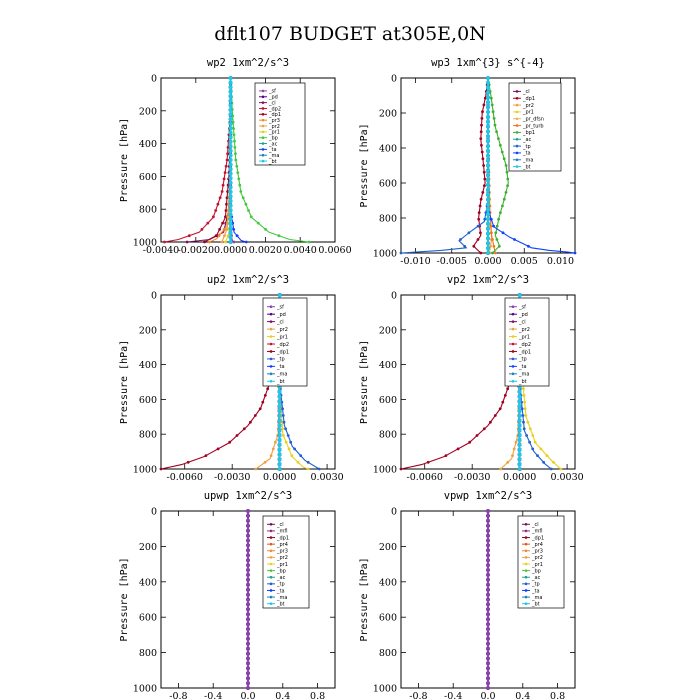 The image size is (700, 700). I want to click on legend-label: _pd, so click(523, 315).